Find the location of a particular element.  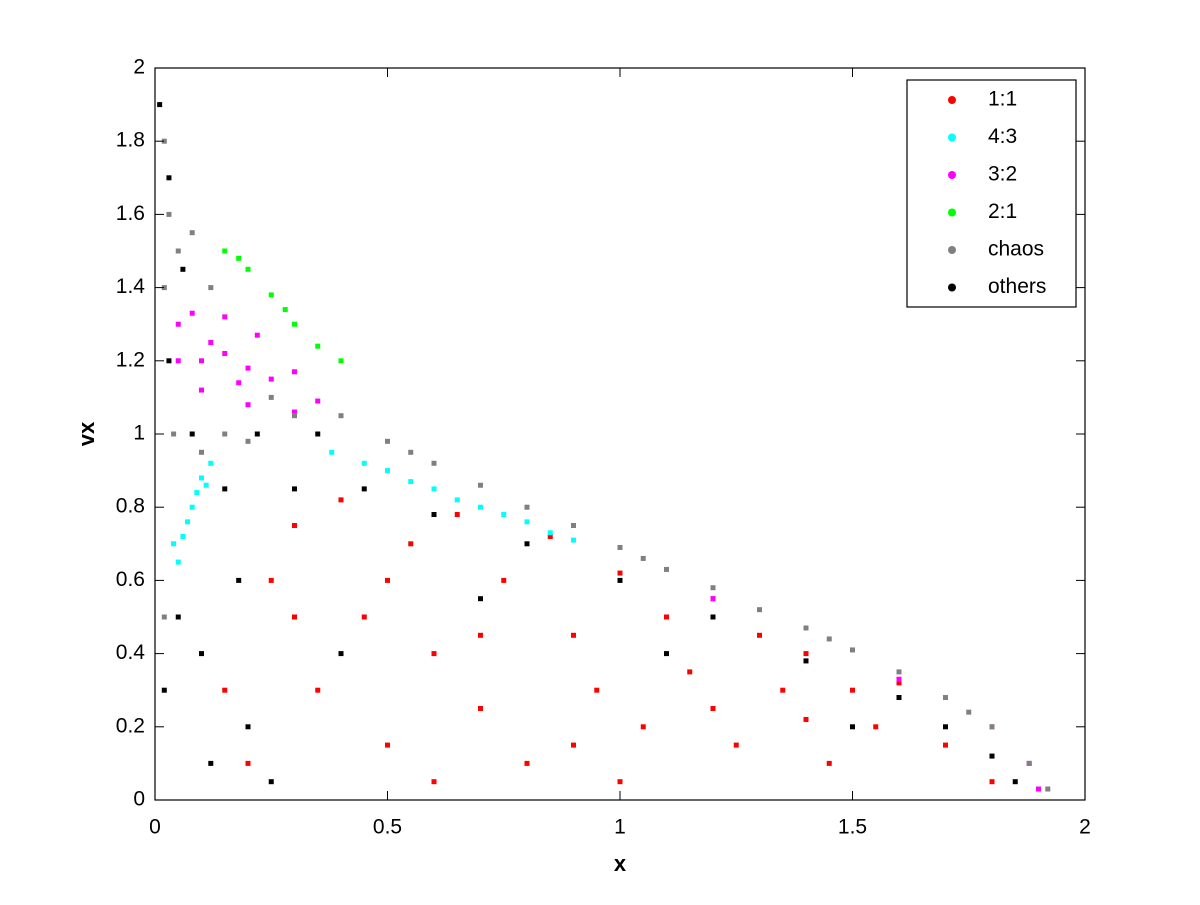

y-axis-label: vx is located at coordinates (86, 433).